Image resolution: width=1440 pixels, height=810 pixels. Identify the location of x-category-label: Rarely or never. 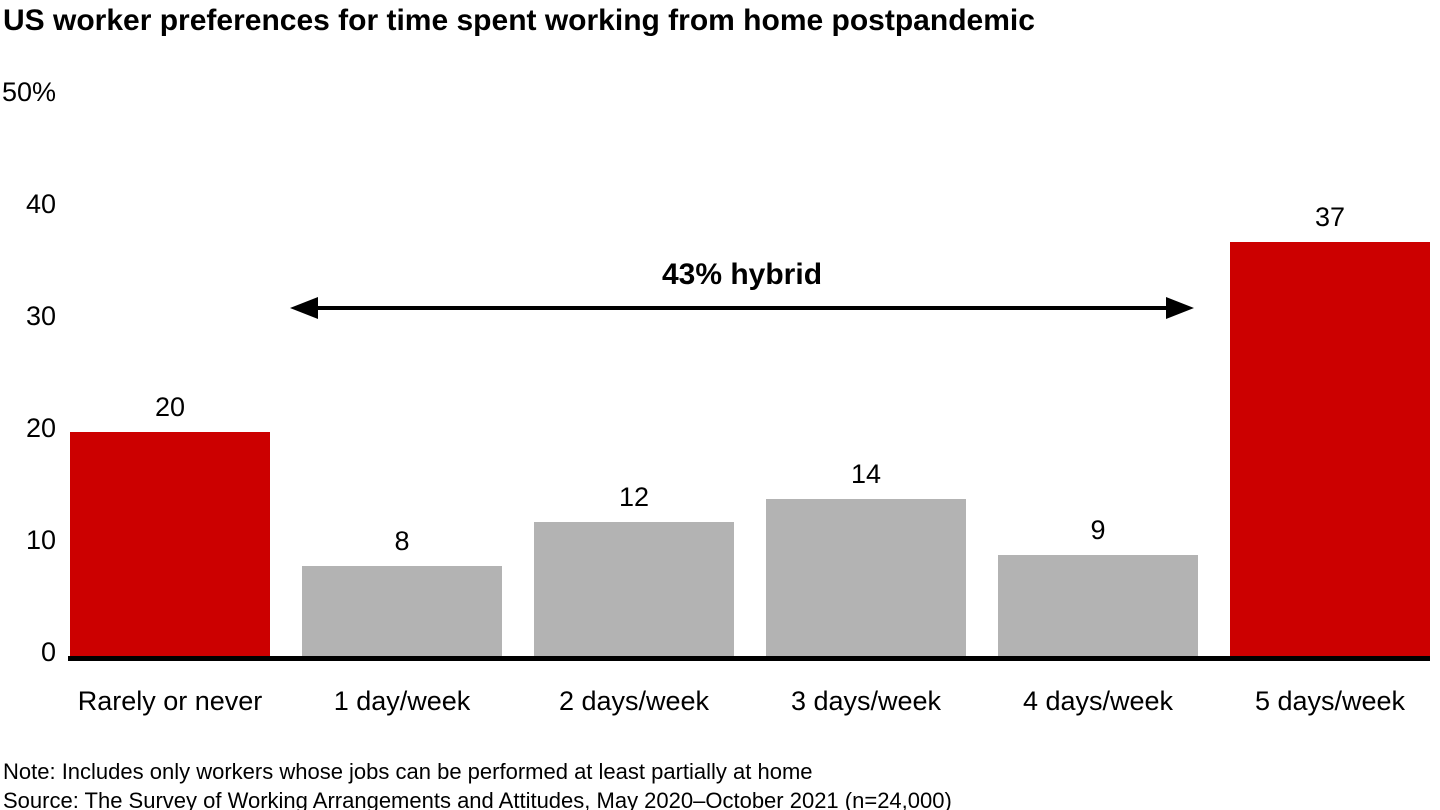
(170, 701).